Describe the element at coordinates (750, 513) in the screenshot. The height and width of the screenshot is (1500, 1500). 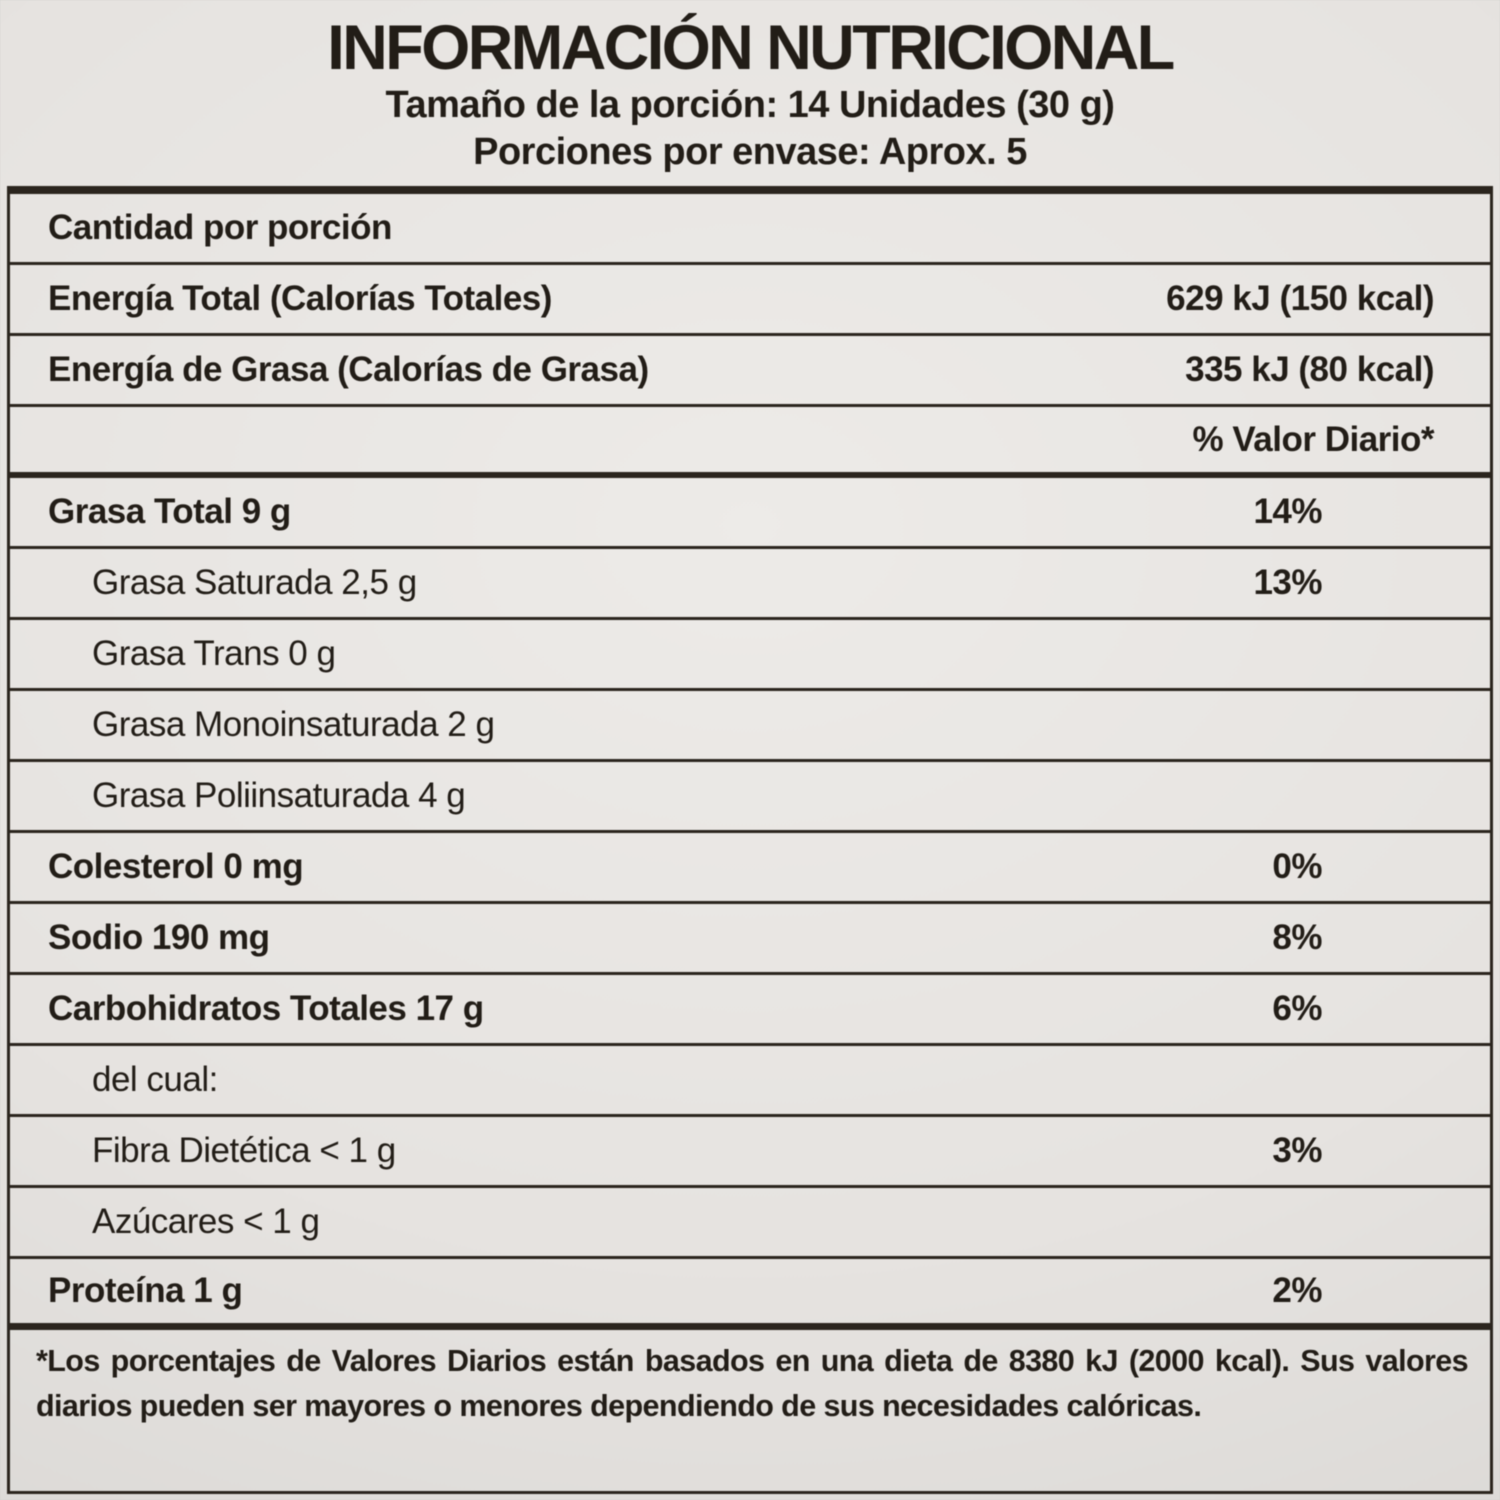
I see `table-row-grasa-total: Grasa Total 9 g 14%` at that location.